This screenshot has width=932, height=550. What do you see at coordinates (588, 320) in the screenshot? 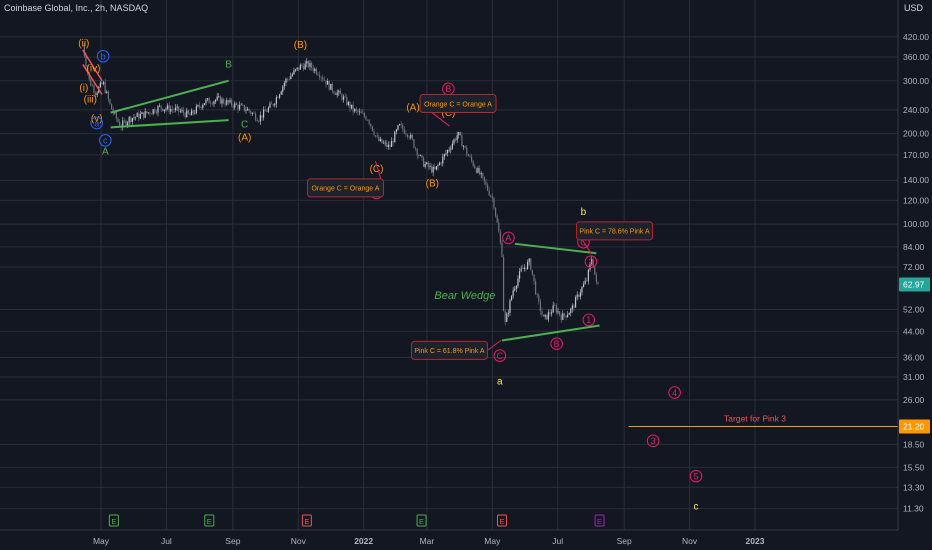
I see `wave-label: 1` at bounding box center [588, 320].